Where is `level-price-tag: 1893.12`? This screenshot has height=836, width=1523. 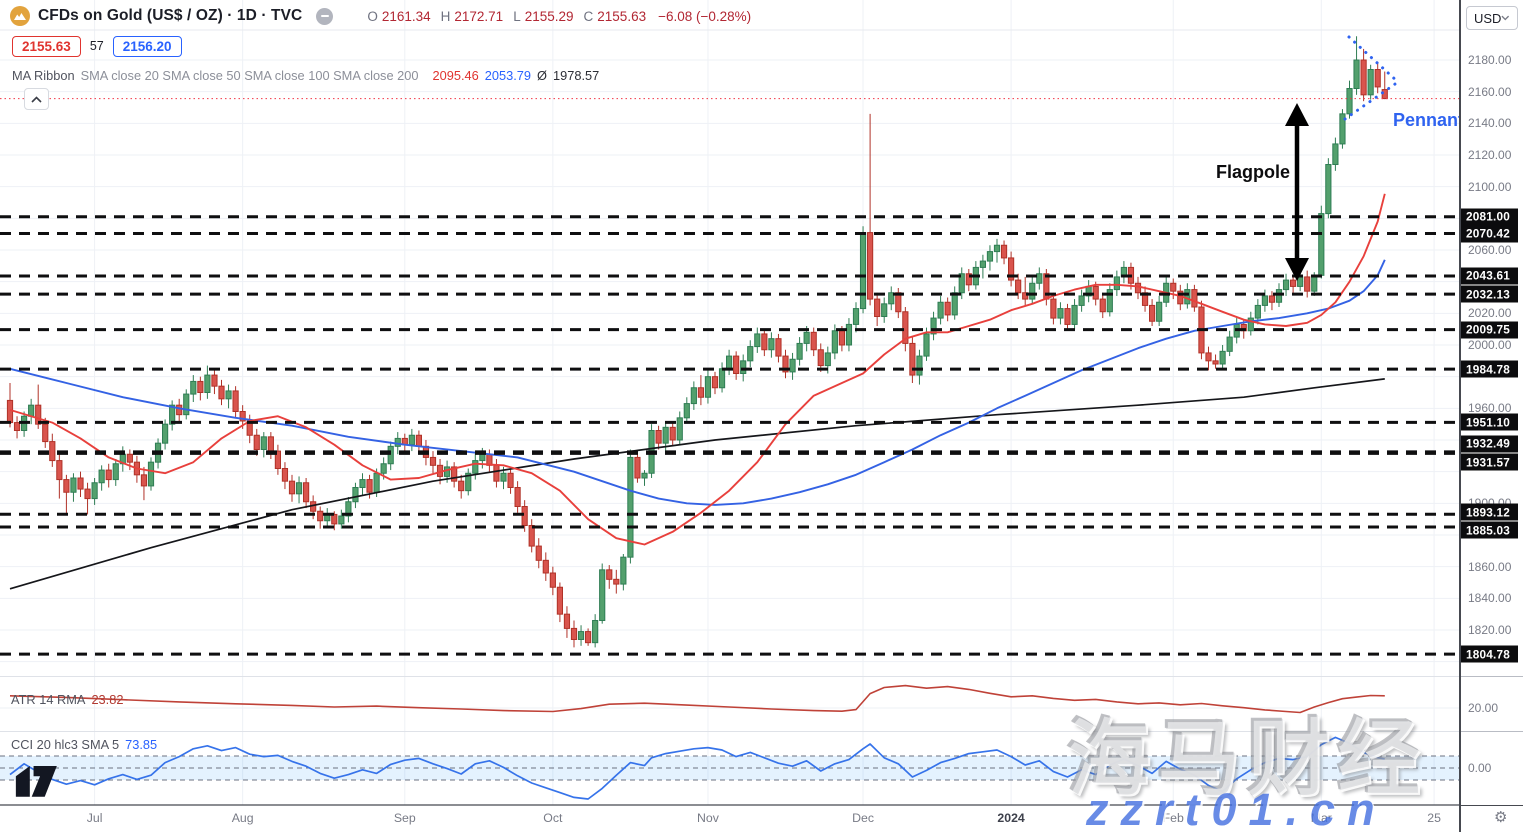
level-price-tag: 1893.12 is located at coordinates (1489, 512).